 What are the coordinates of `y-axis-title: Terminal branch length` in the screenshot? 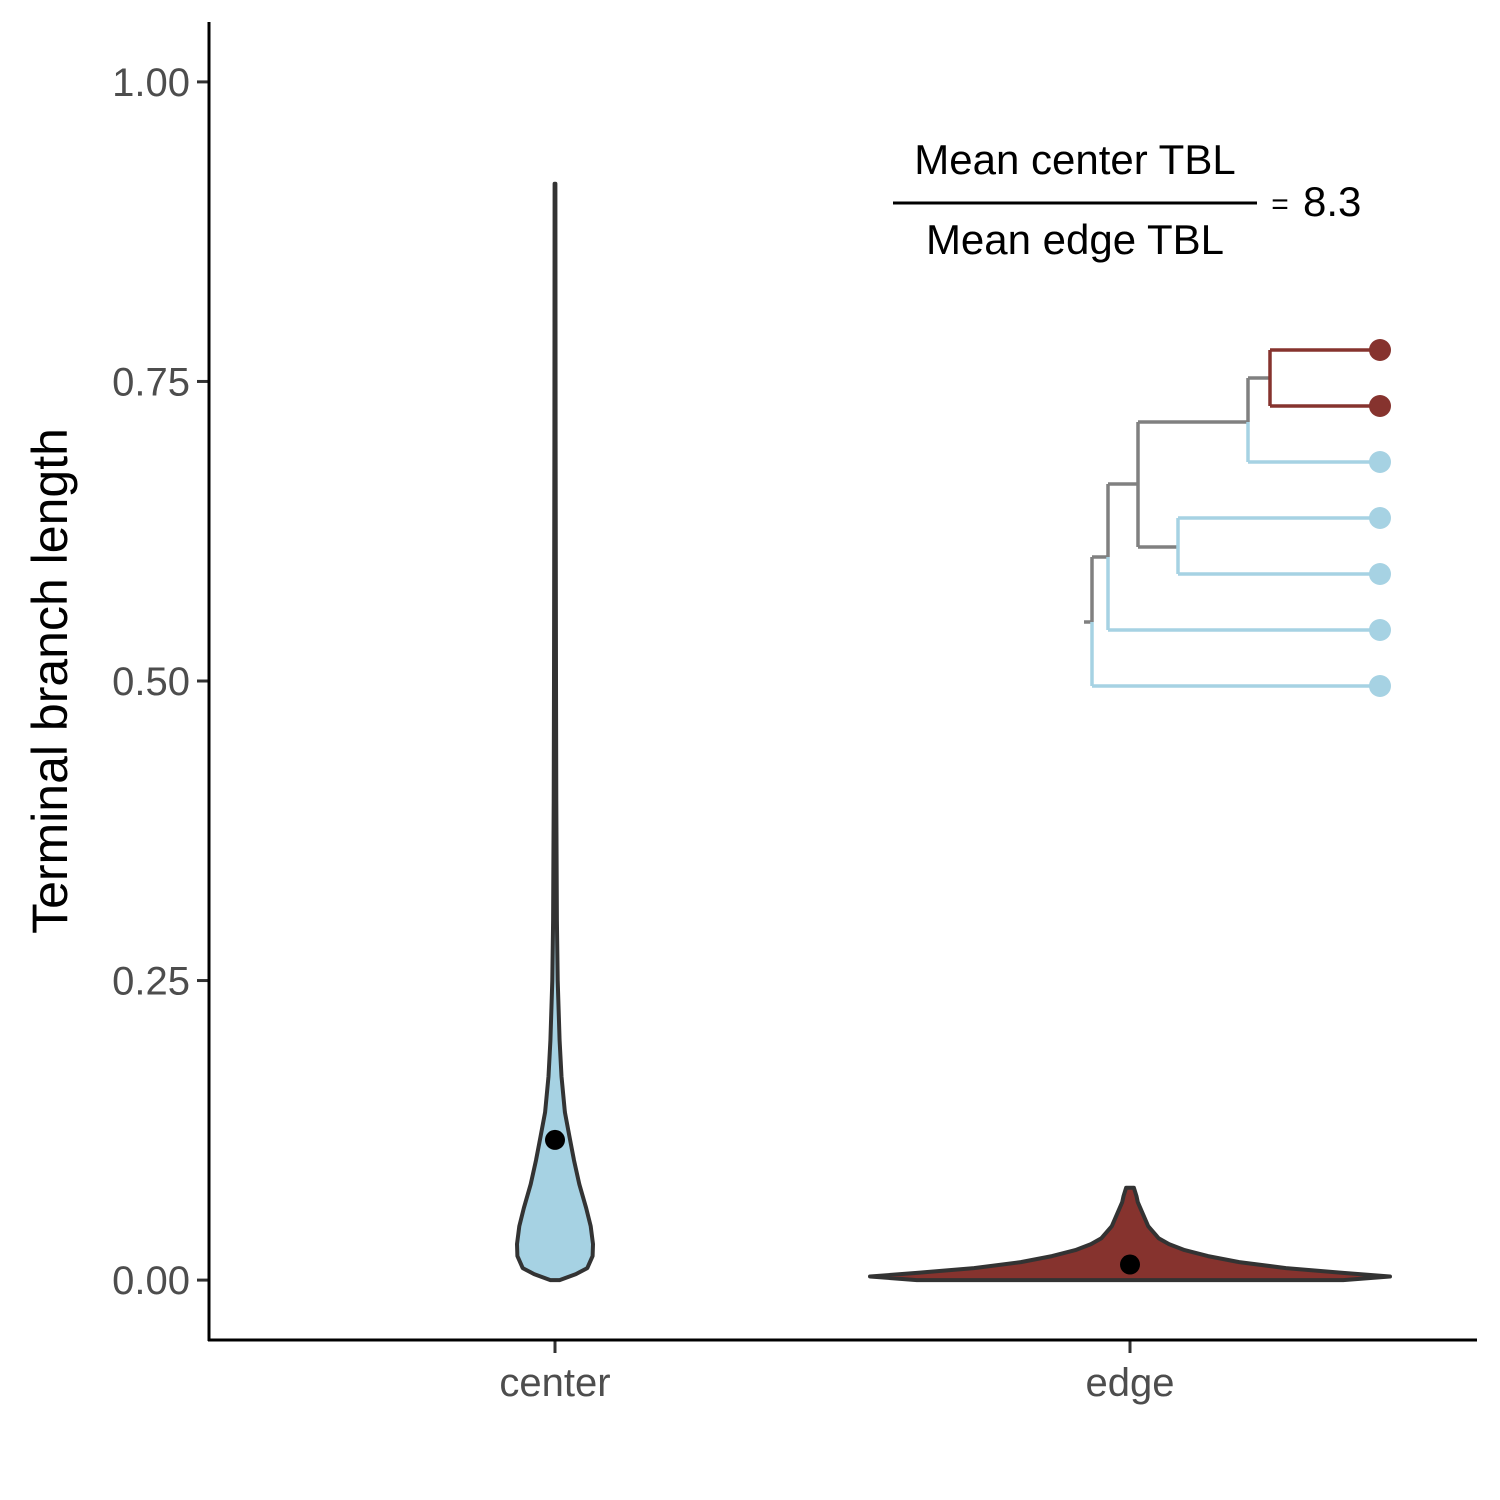 It's located at (50, 681).